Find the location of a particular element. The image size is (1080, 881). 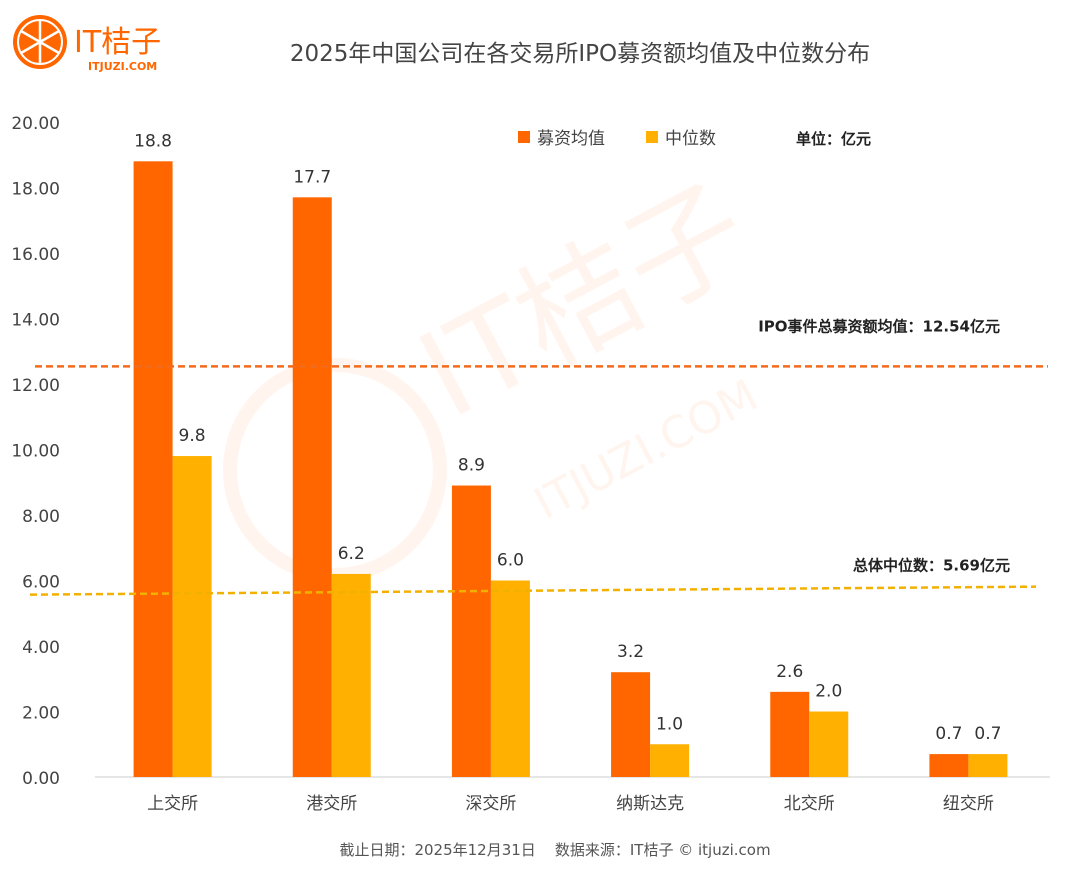

reference-line-label: 总体中位数：5.69亿元 is located at coordinates (931, 566).